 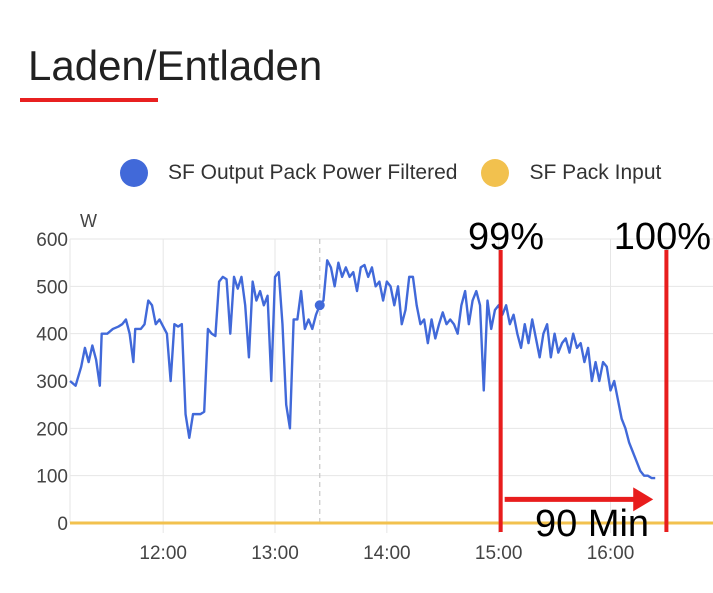 What do you see at coordinates (495, 173) in the screenshot?
I see `legend-dot-input` at bounding box center [495, 173].